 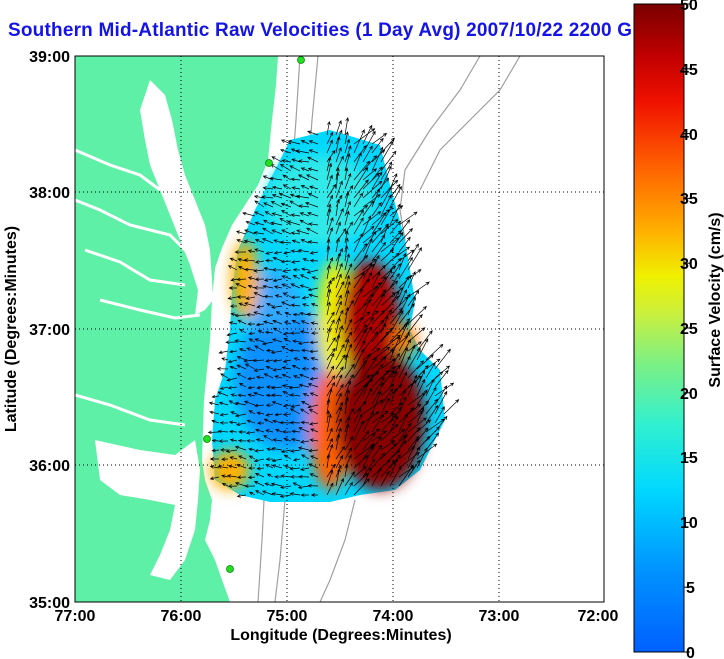 I want to click on x-tick-label: 72:00, so click(x=598, y=616).